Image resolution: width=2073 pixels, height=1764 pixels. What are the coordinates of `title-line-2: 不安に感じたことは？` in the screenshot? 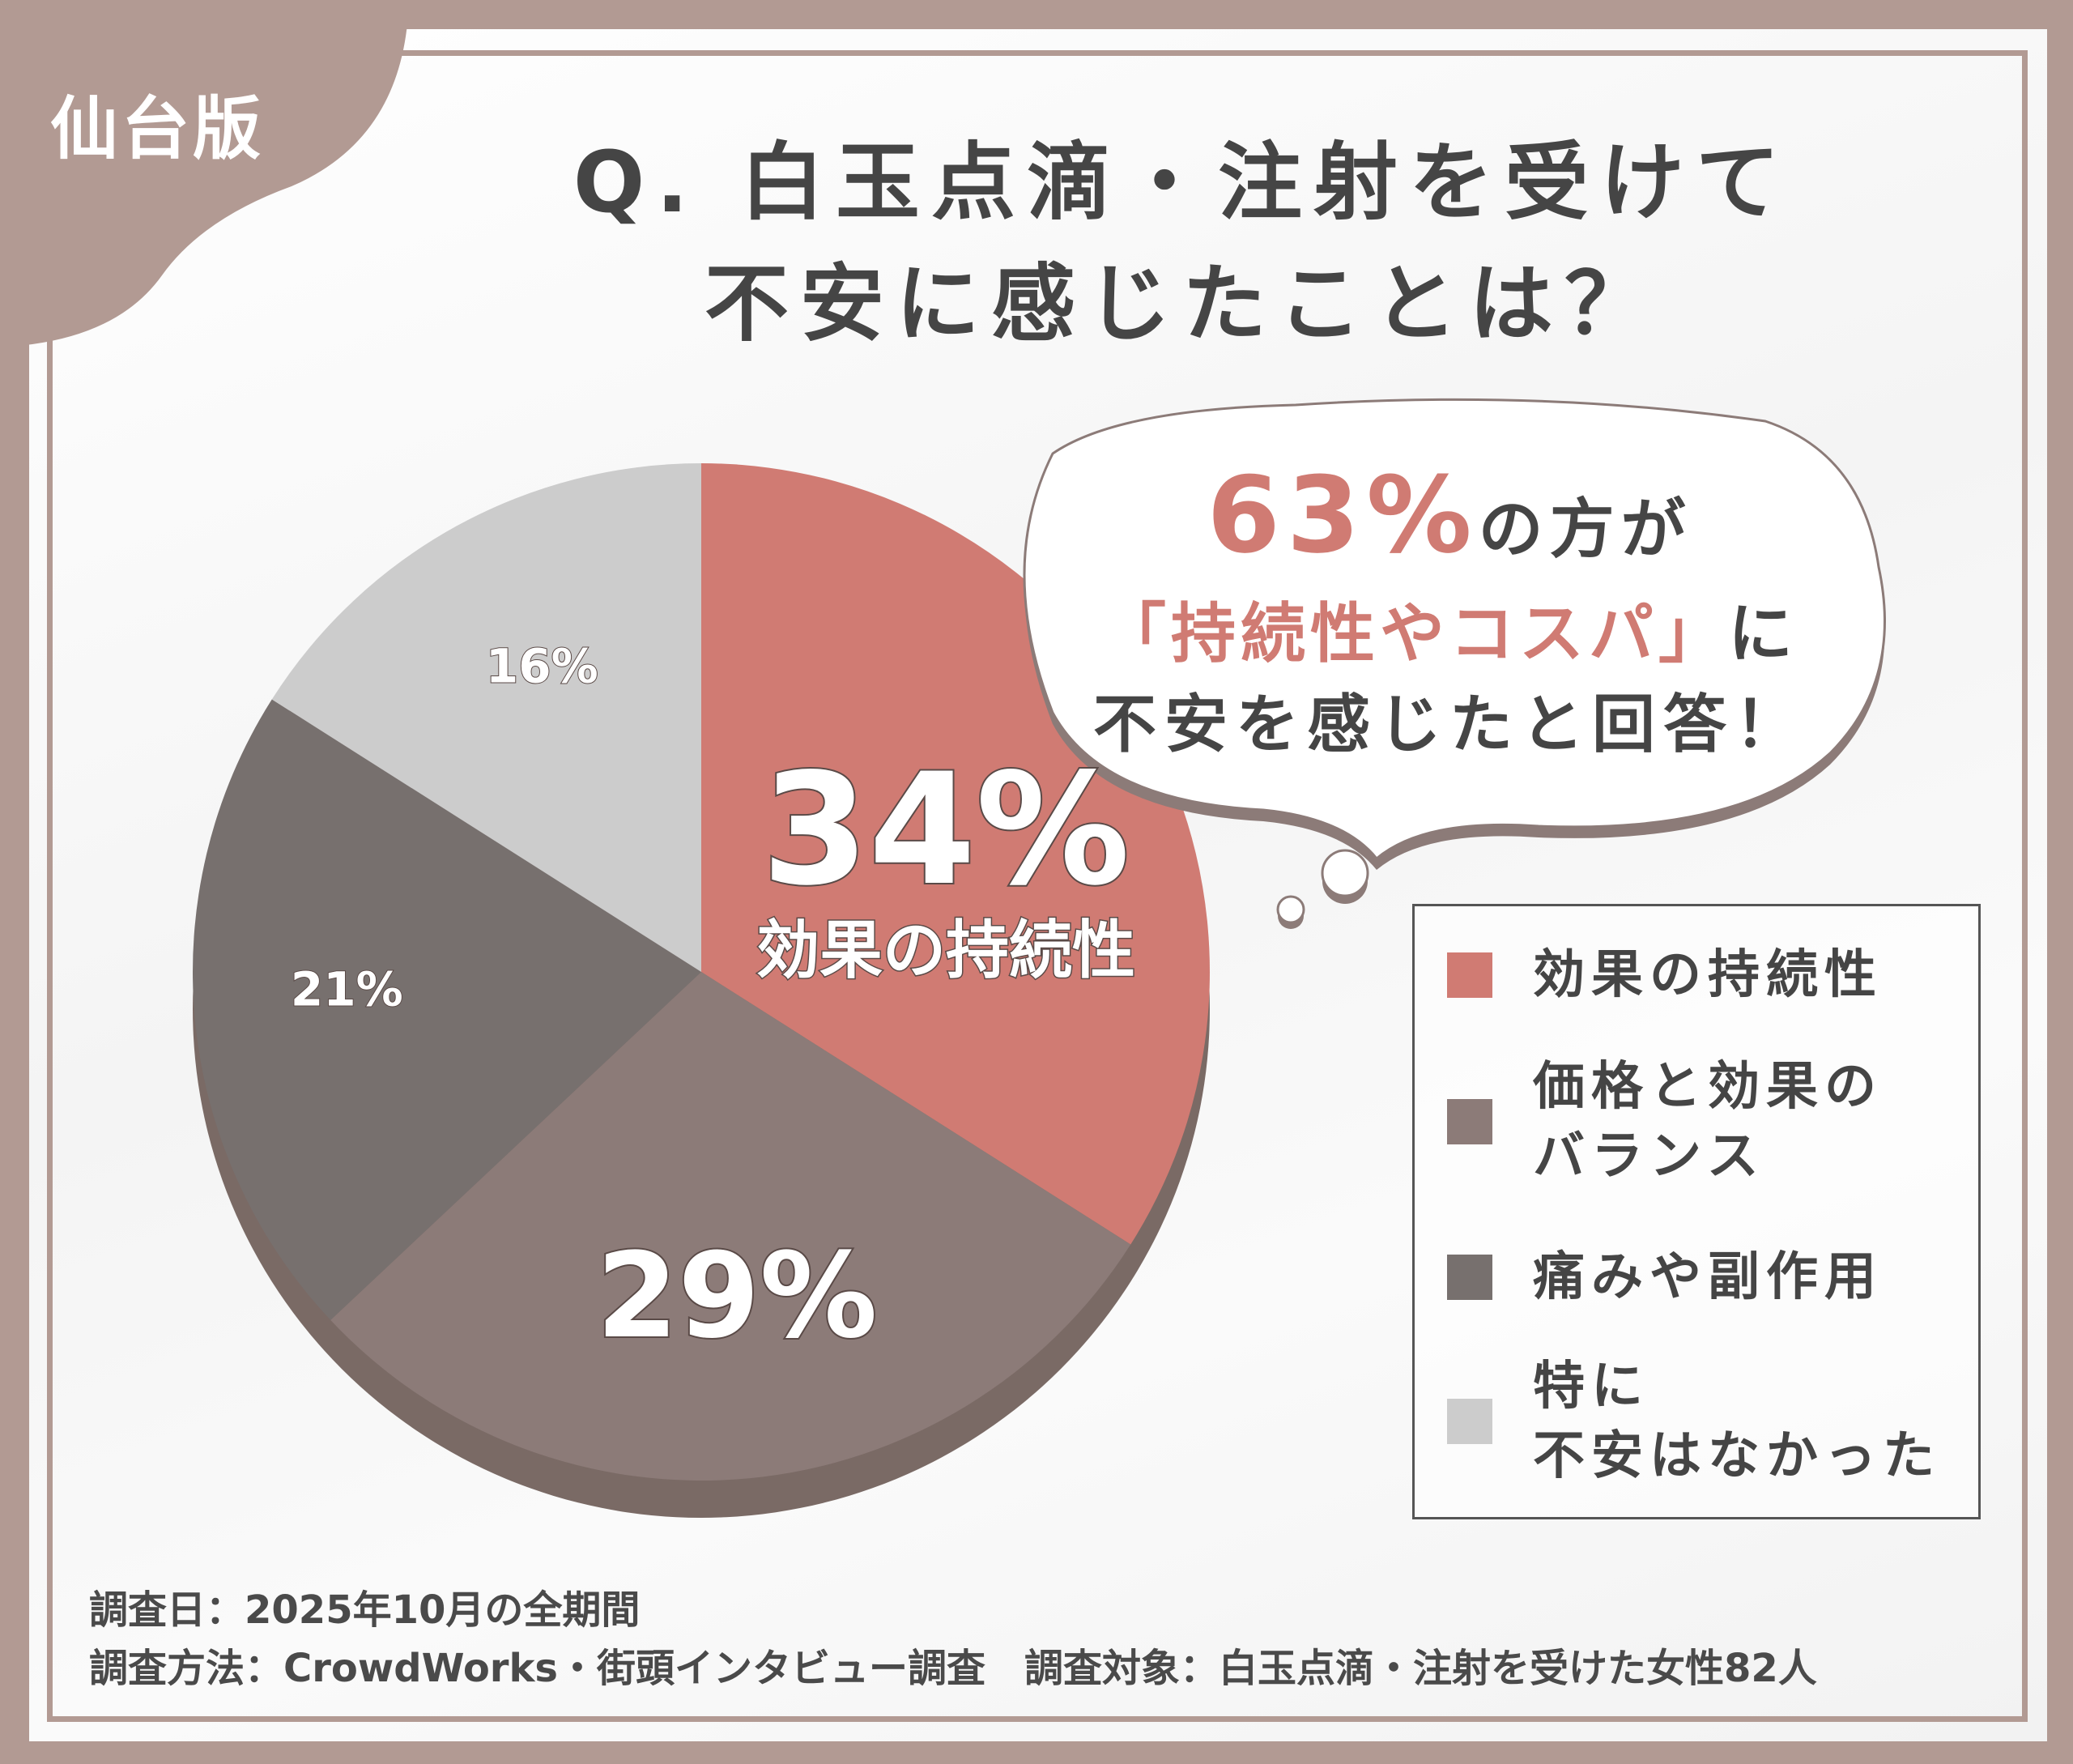 It's located at (1182, 303).